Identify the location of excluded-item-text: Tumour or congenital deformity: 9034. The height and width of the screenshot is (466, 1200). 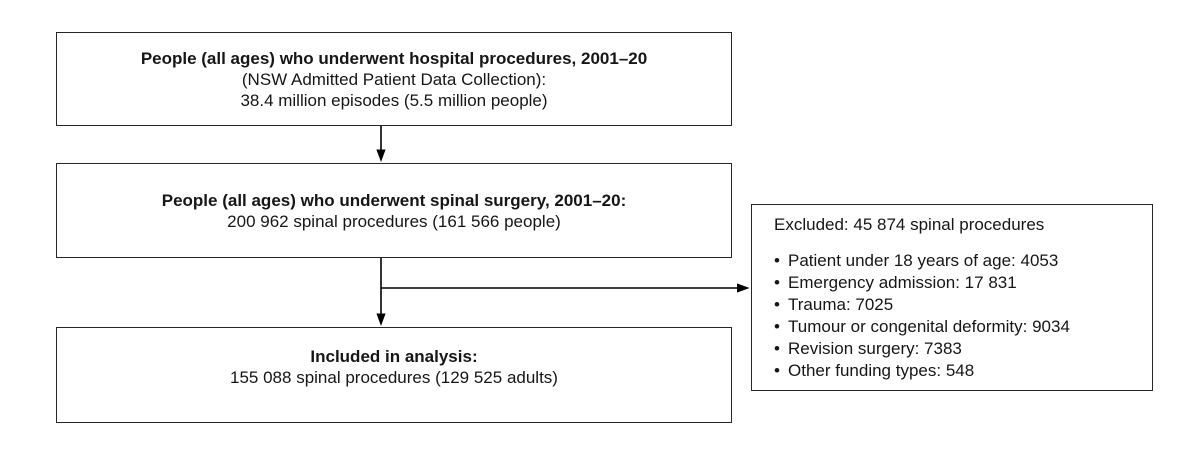
(929, 326).